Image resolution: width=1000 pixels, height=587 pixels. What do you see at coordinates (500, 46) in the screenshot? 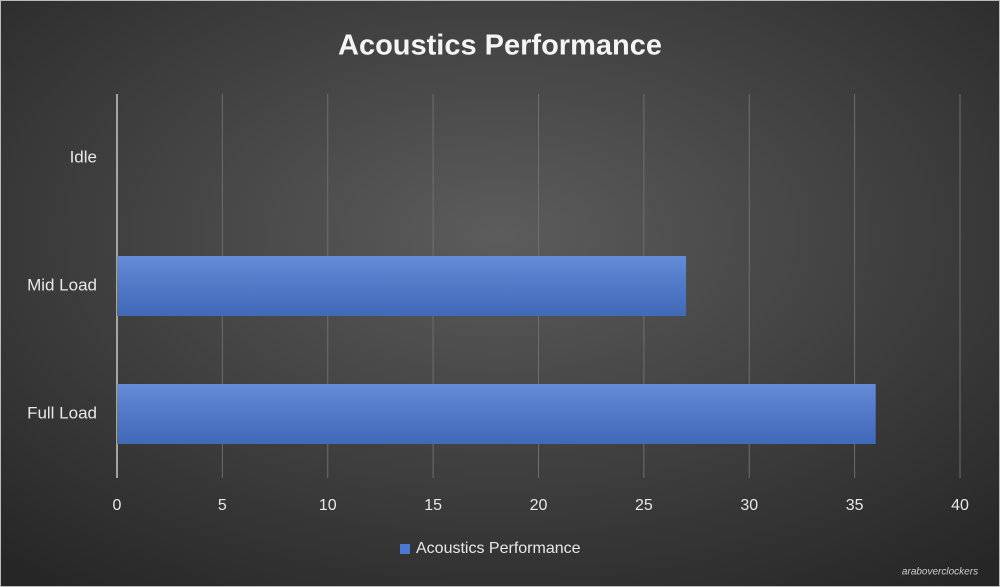
I see `chart-title: Acoustics Performance` at bounding box center [500, 46].